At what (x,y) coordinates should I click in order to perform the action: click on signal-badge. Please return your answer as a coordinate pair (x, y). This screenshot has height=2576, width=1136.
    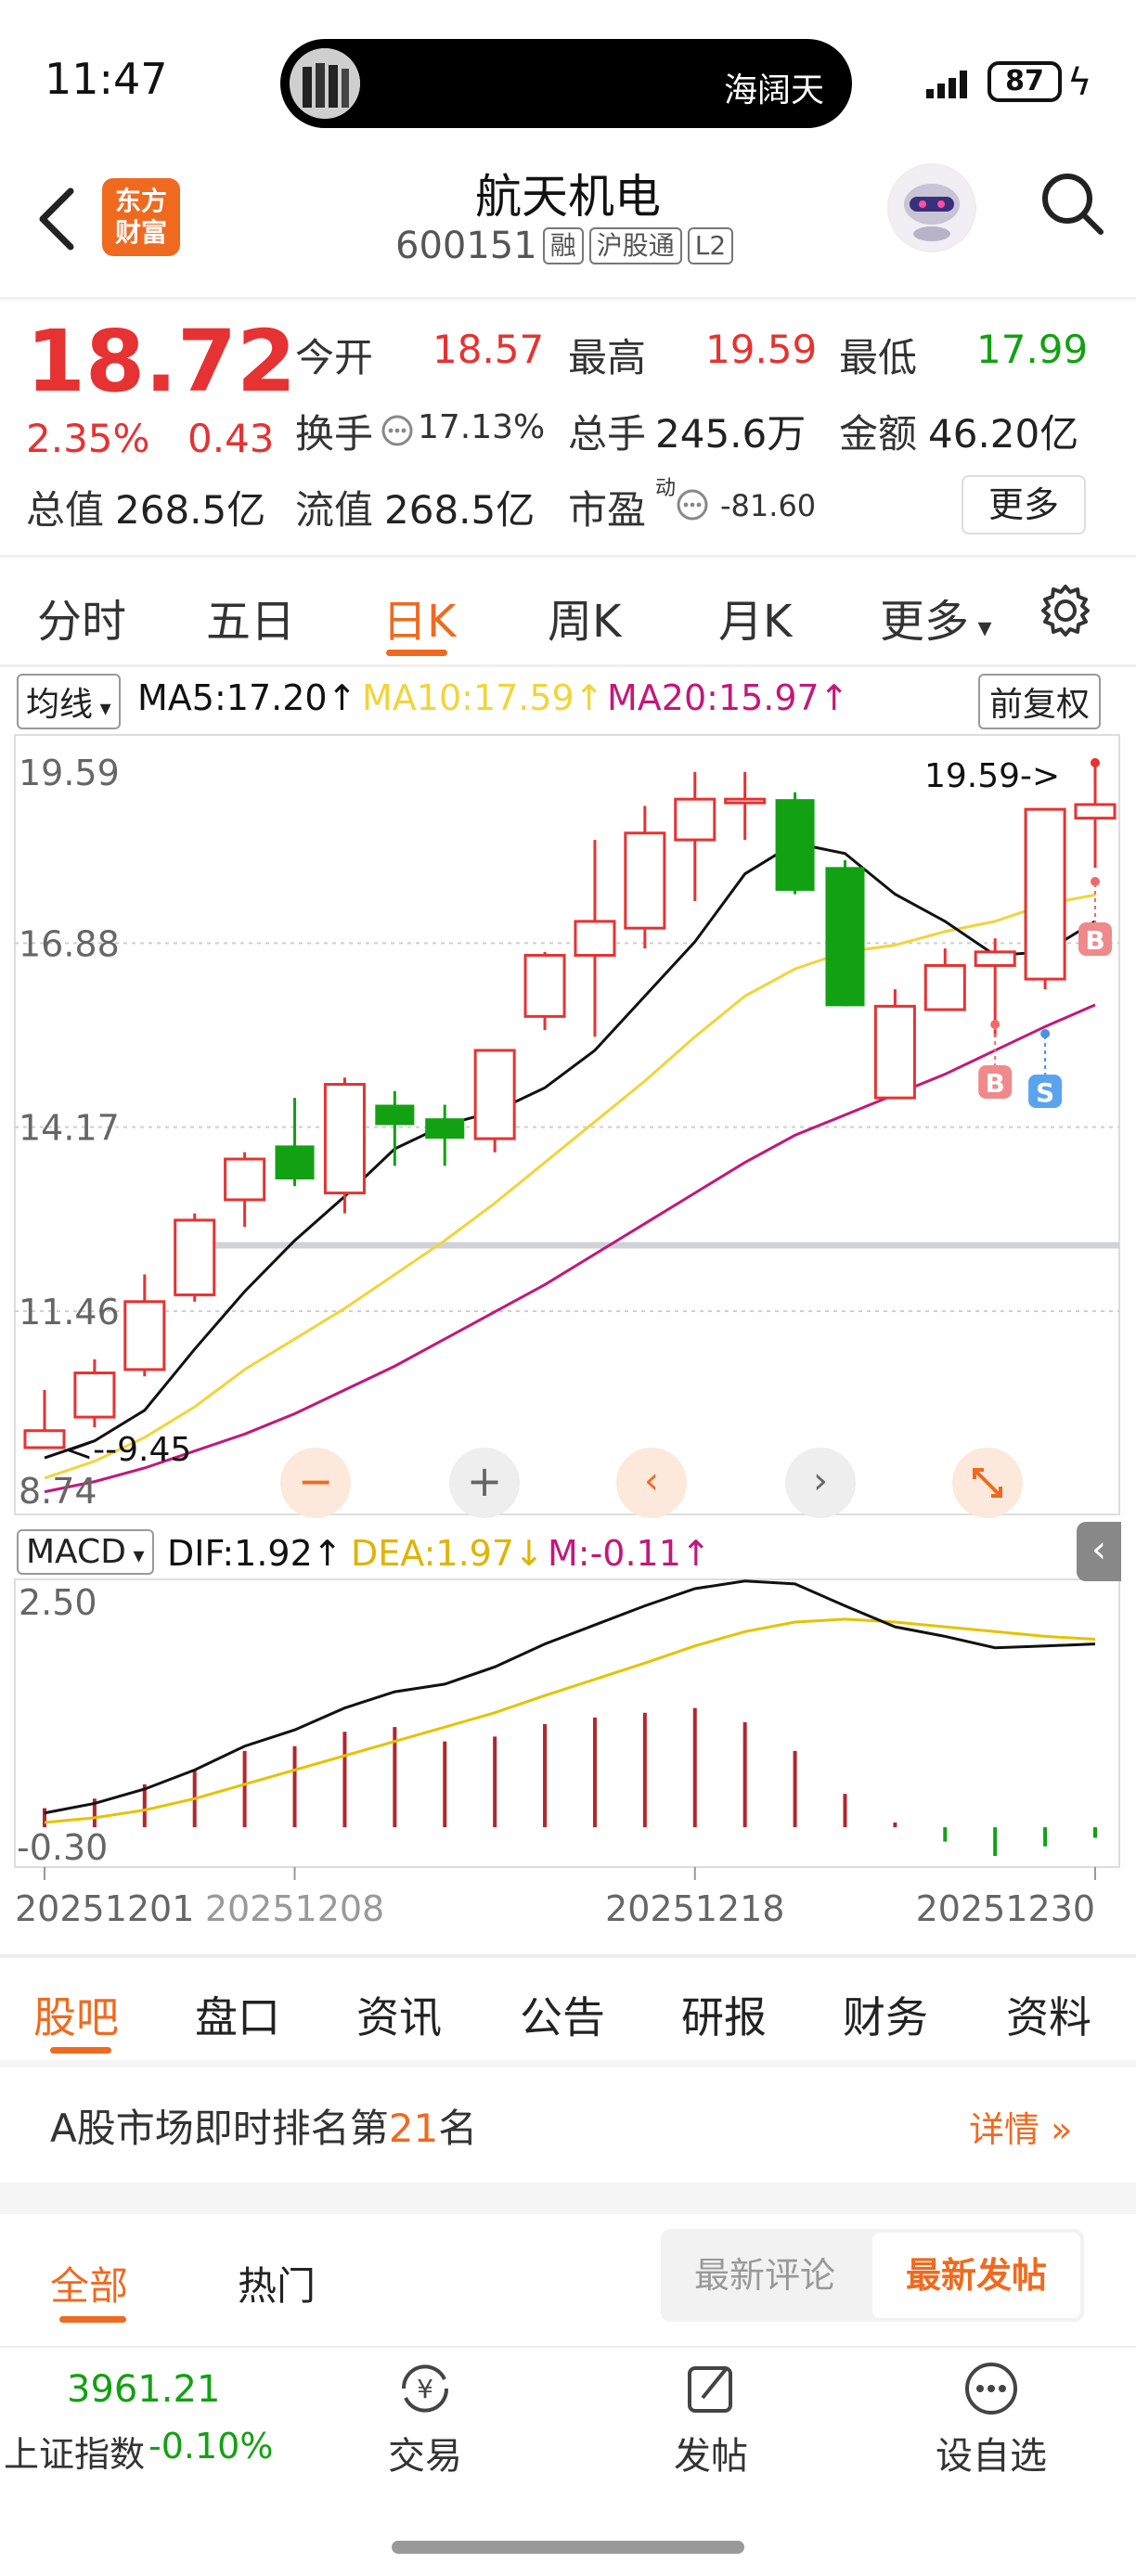
    Looking at the image, I should click on (995, 1082).